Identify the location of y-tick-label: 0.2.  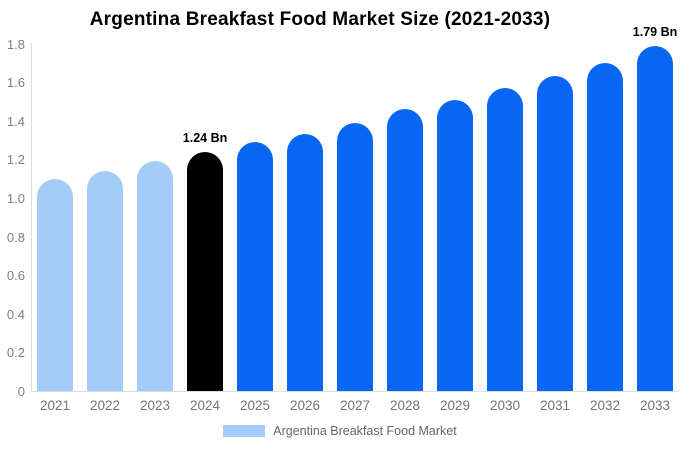
(15, 353).